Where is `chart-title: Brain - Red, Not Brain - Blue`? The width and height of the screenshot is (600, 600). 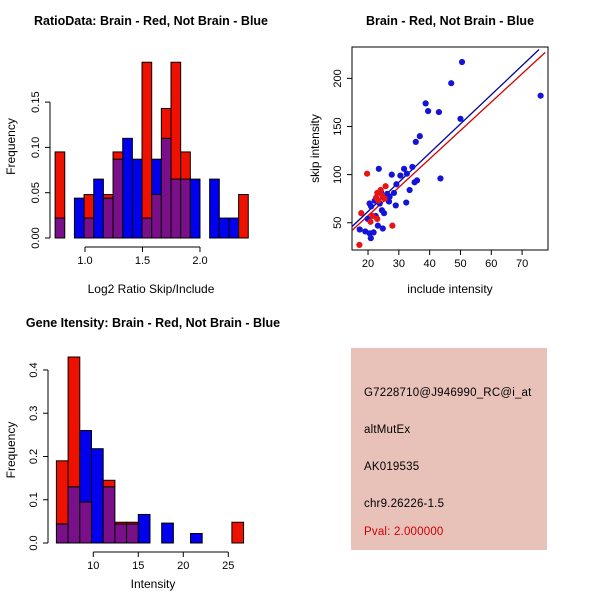
chart-title: Brain - Red, Not Brain - Blue is located at coordinates (450, 21).